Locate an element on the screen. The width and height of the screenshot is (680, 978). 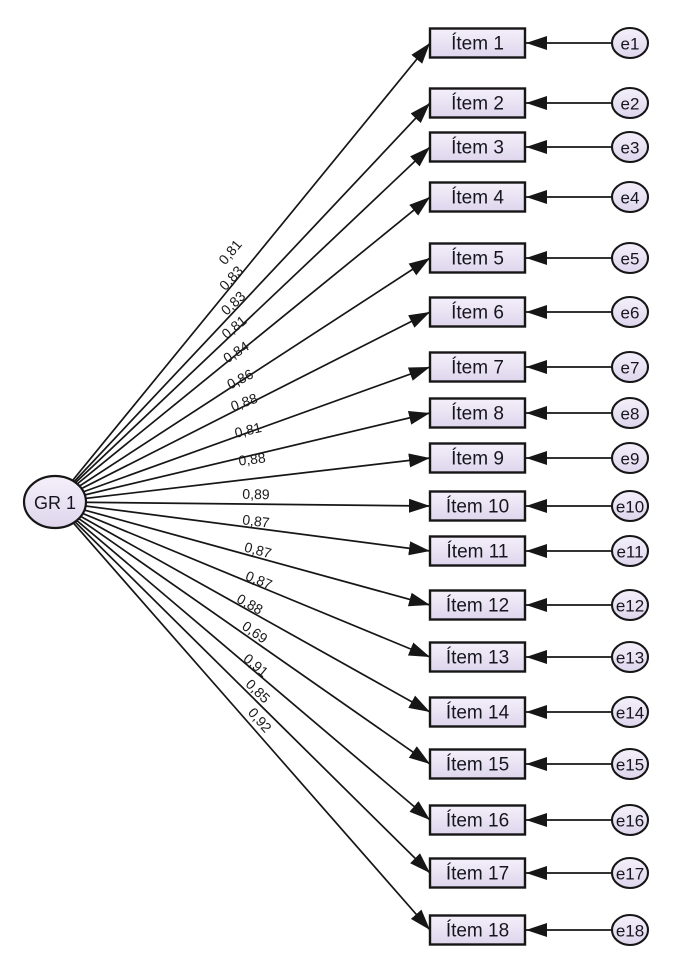
item-label: Ítem 14 is located at coordinates (478, 713).